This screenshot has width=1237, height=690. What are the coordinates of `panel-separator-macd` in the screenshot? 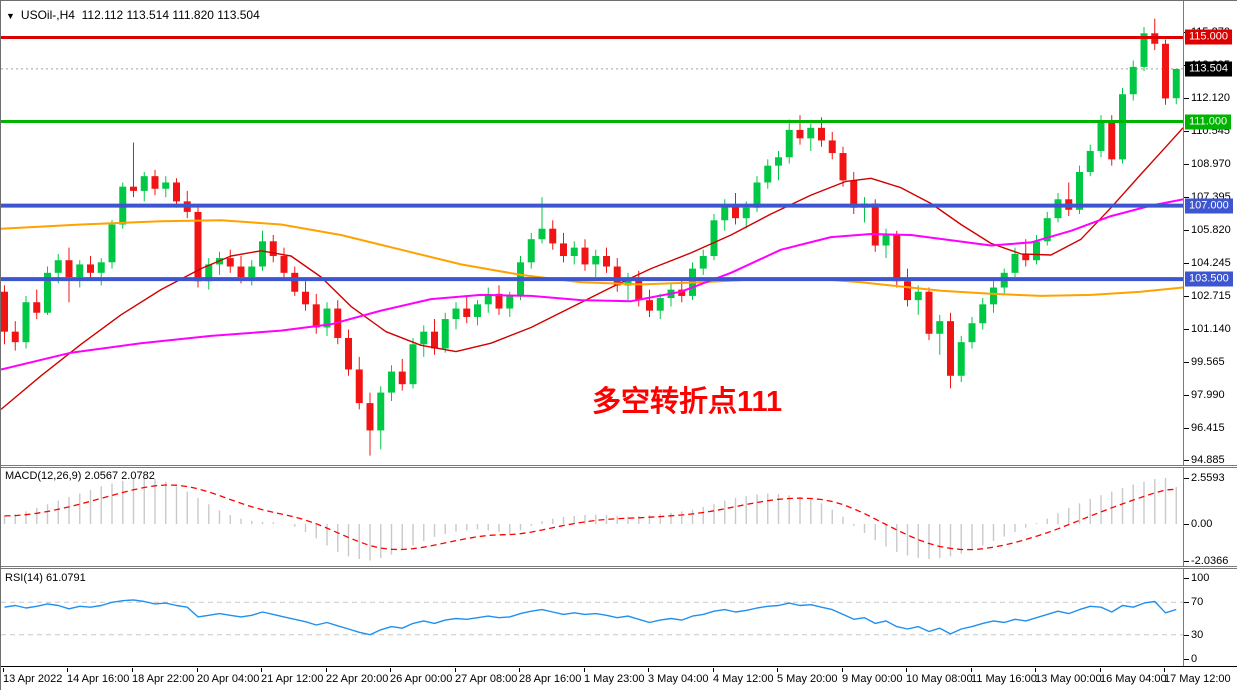 It's located at (619, 466).